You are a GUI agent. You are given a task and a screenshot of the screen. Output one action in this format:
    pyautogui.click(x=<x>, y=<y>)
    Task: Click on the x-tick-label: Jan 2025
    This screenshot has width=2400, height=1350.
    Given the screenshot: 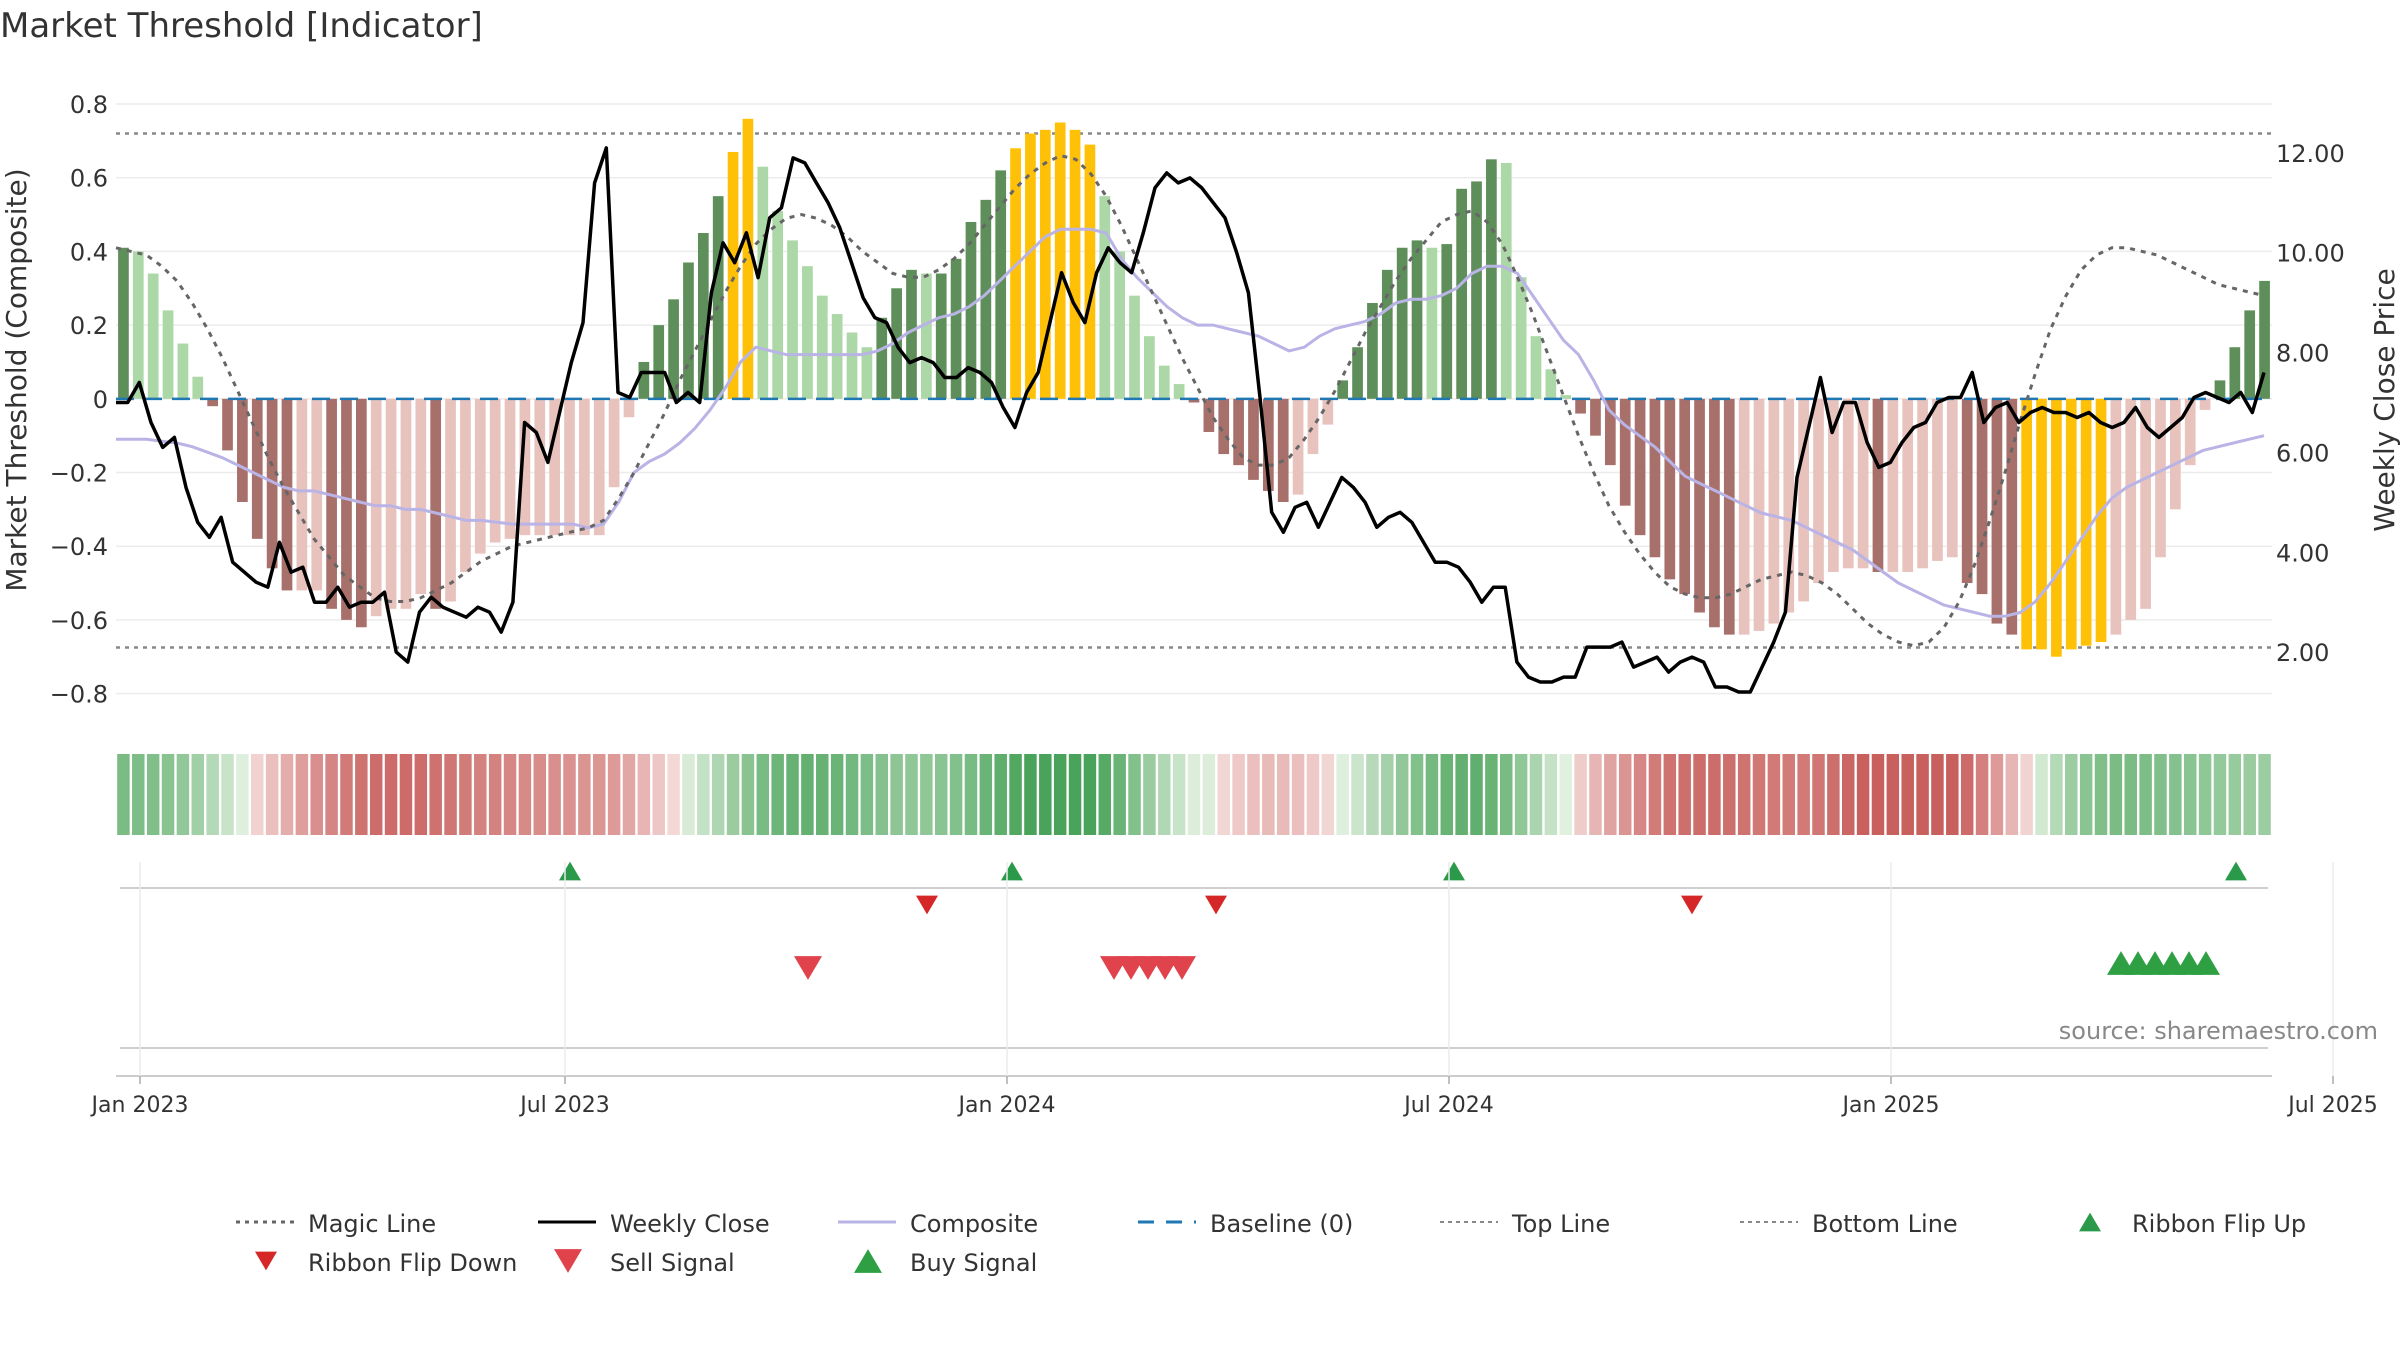 What is the action you would take?
    pyautogui.click(x=1890, y=1105)
    